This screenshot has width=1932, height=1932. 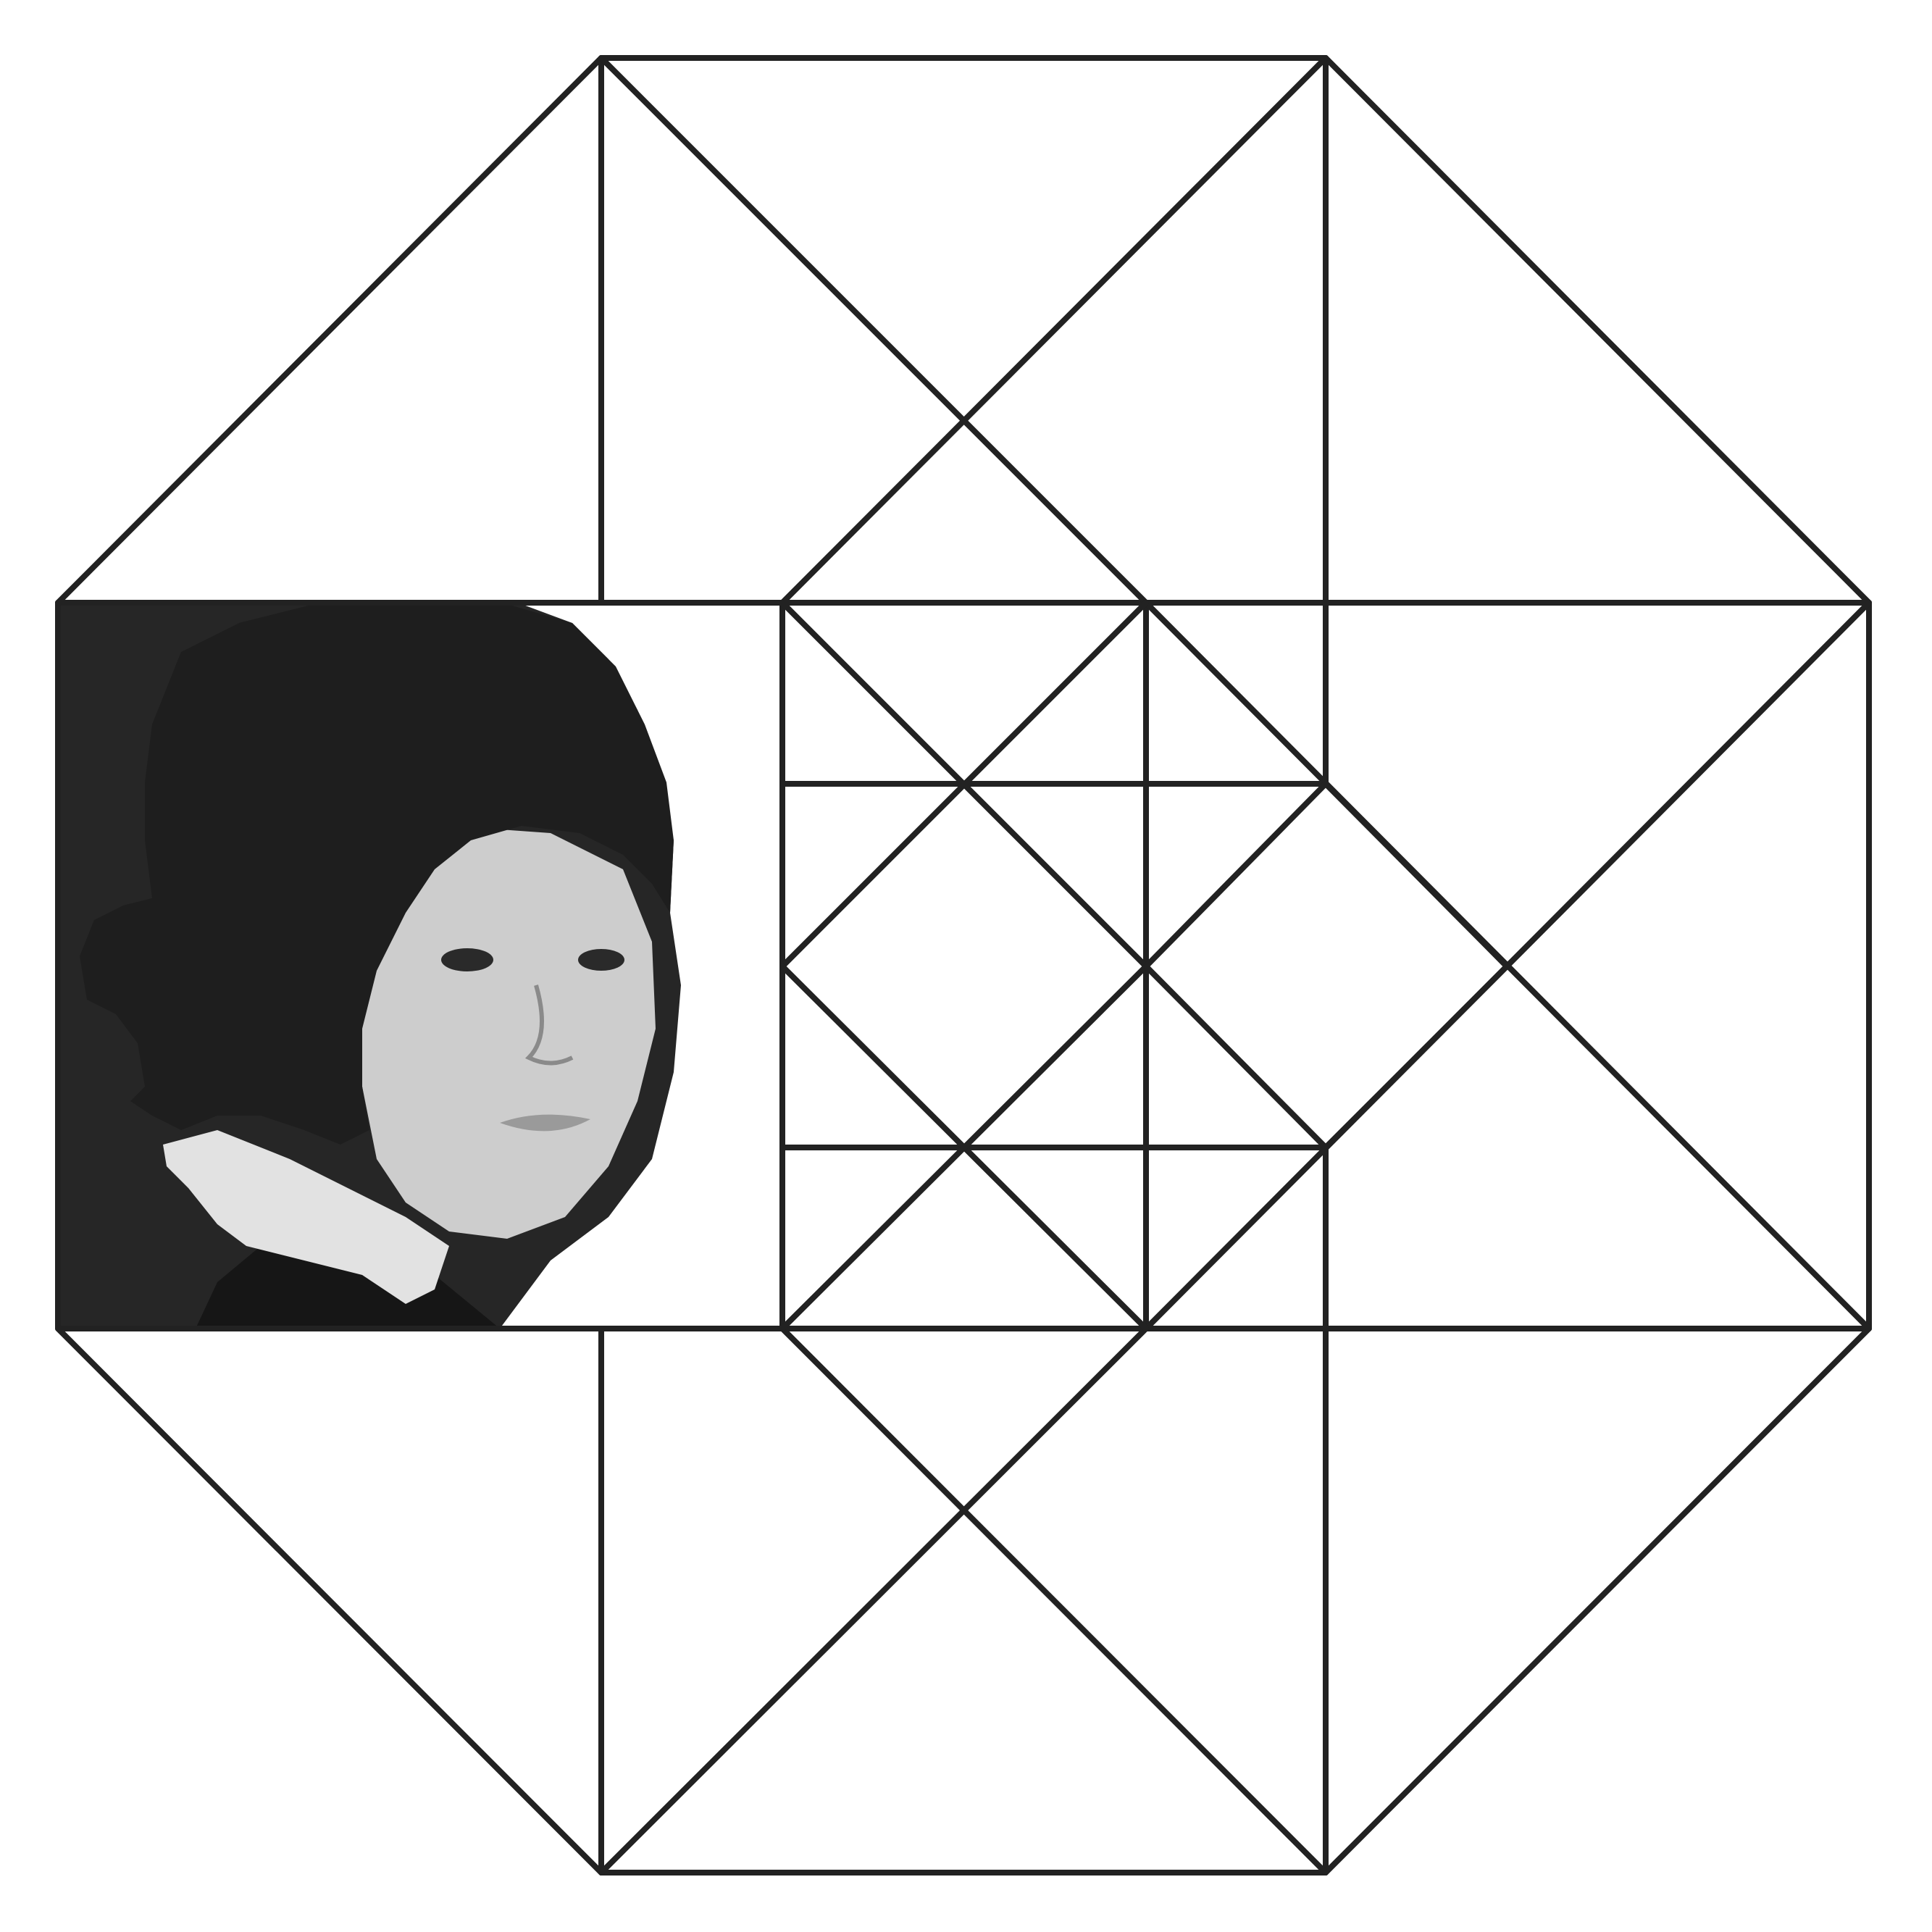 I want to click on diagonal-top-a, so click(x=873, y=330).